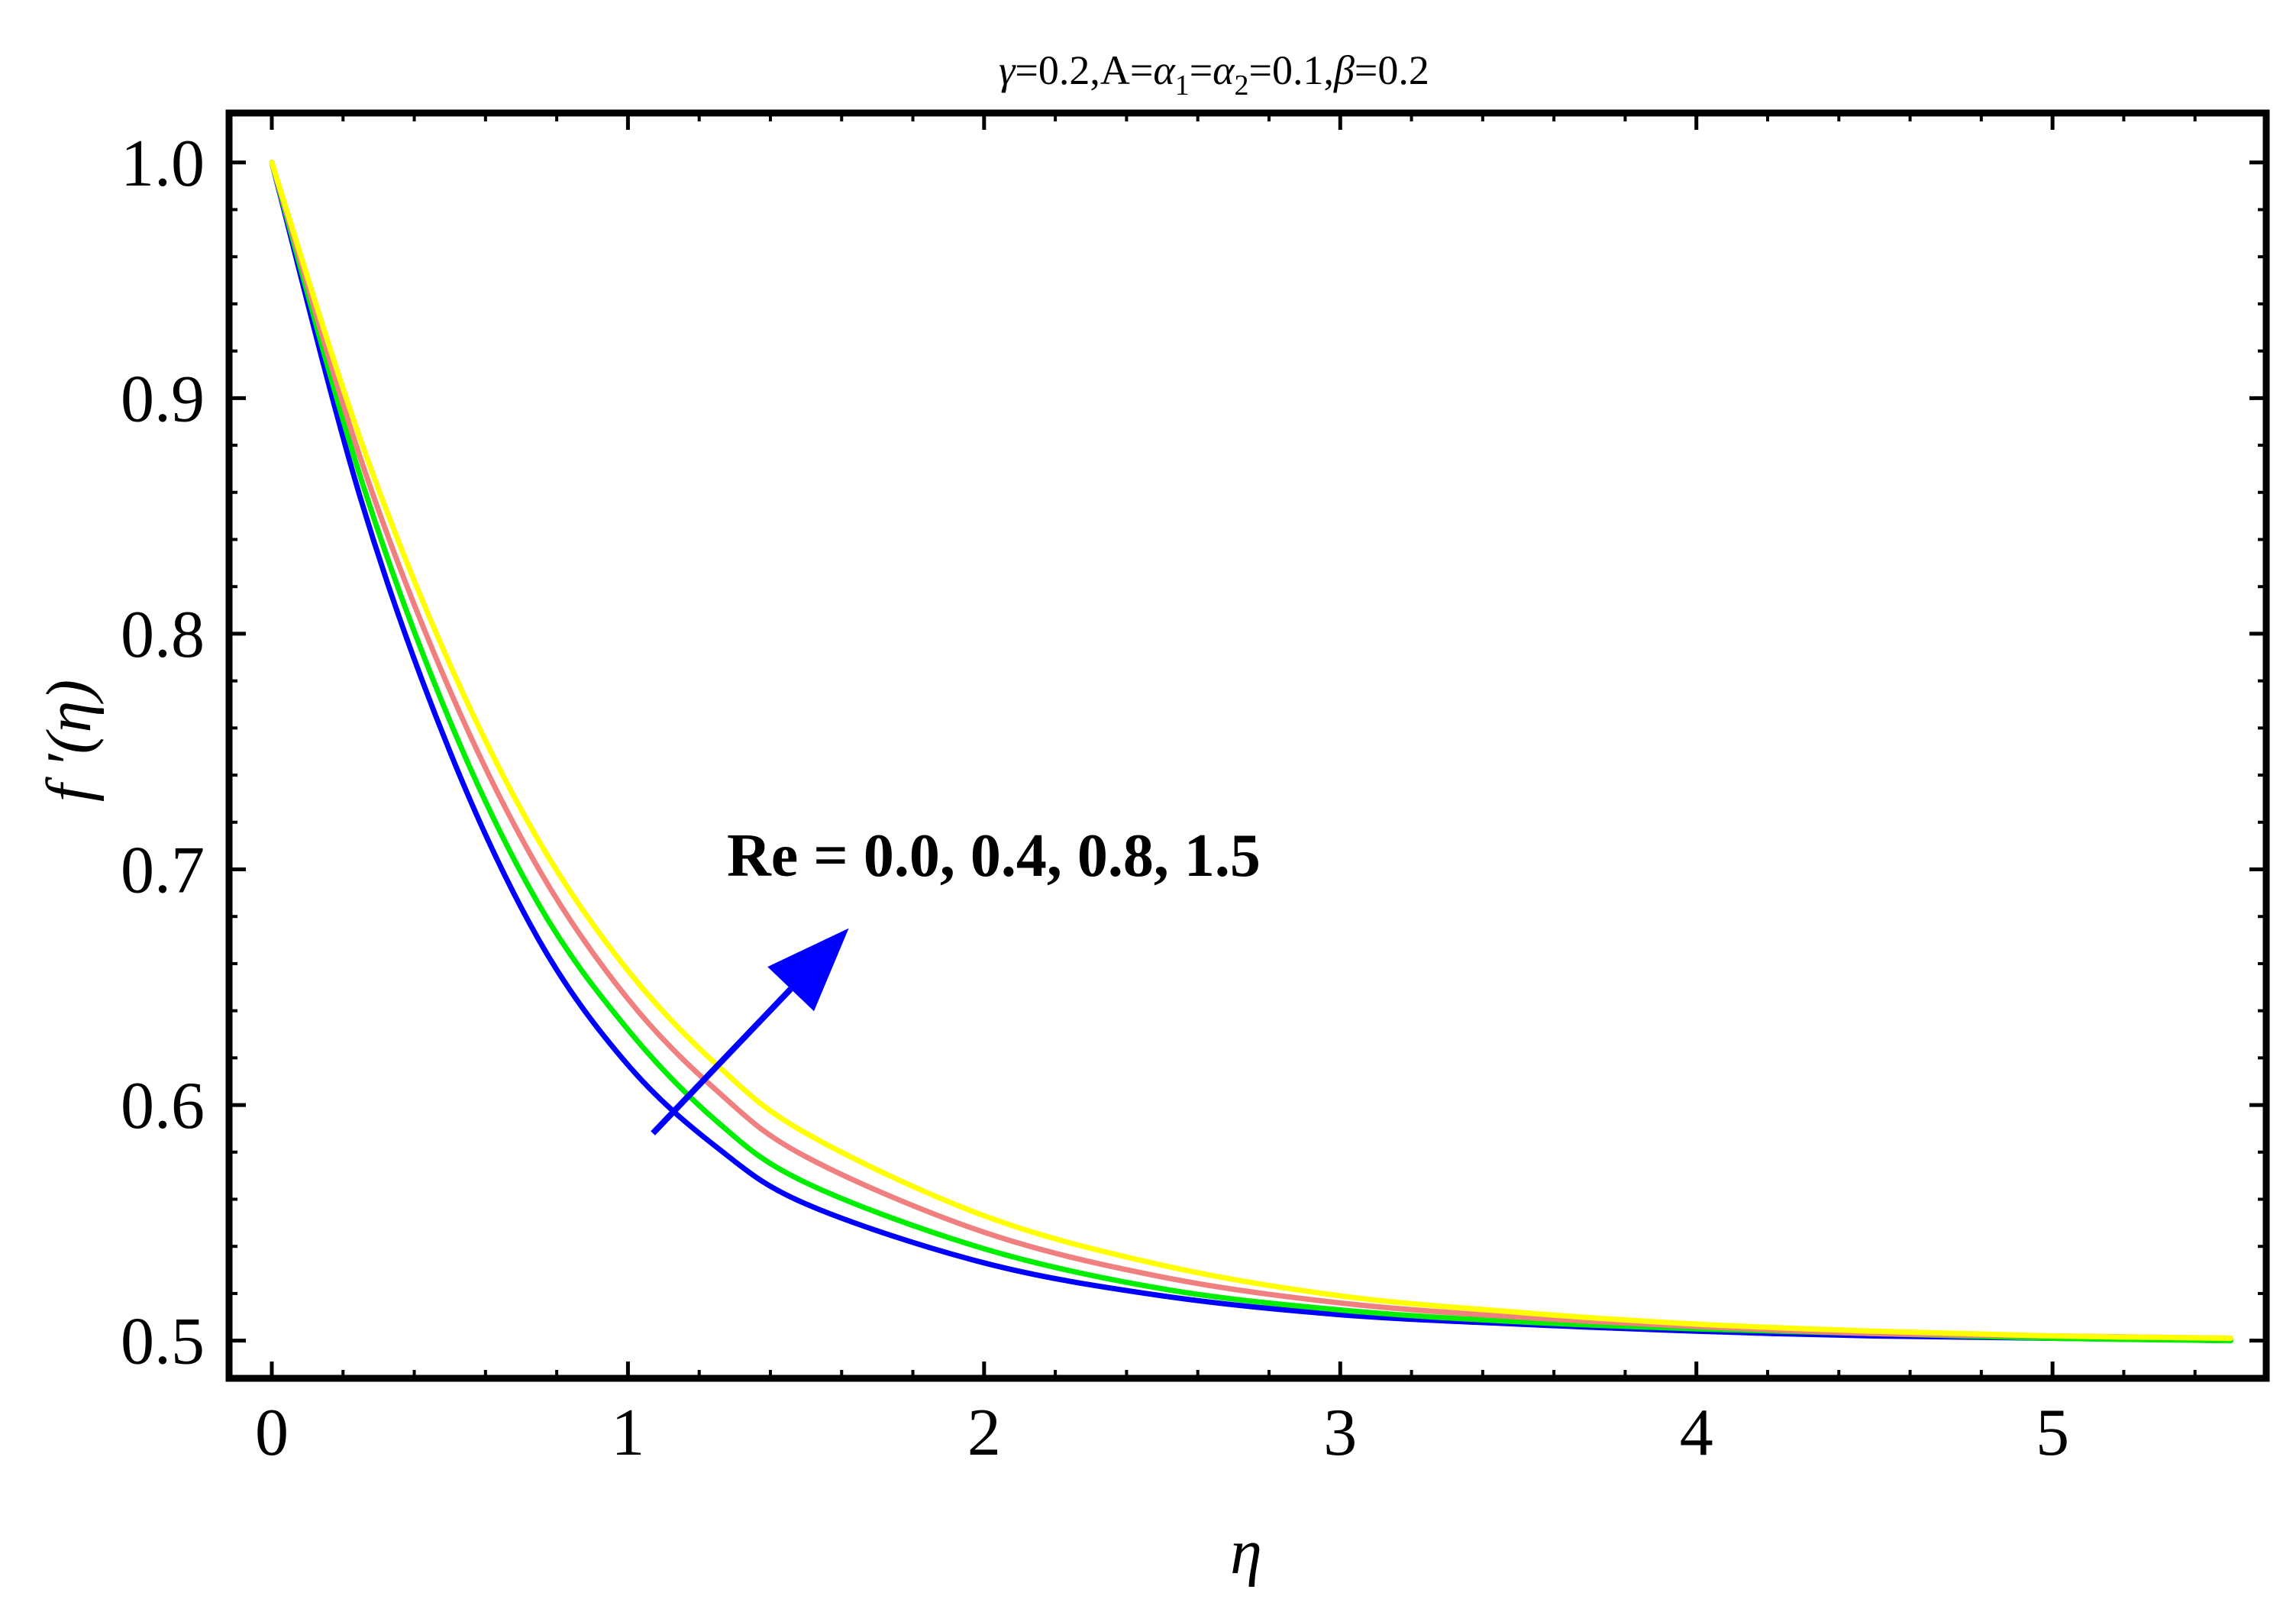 This screenshot has width=2296, height=1599. I want to click on x-tick-label: 2, so click(984, 1433).